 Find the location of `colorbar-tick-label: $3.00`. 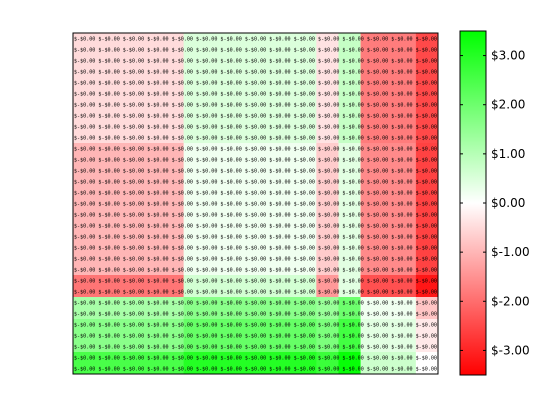

colorbar-tick-label: $3.00 is located at coordinates (508, 56).